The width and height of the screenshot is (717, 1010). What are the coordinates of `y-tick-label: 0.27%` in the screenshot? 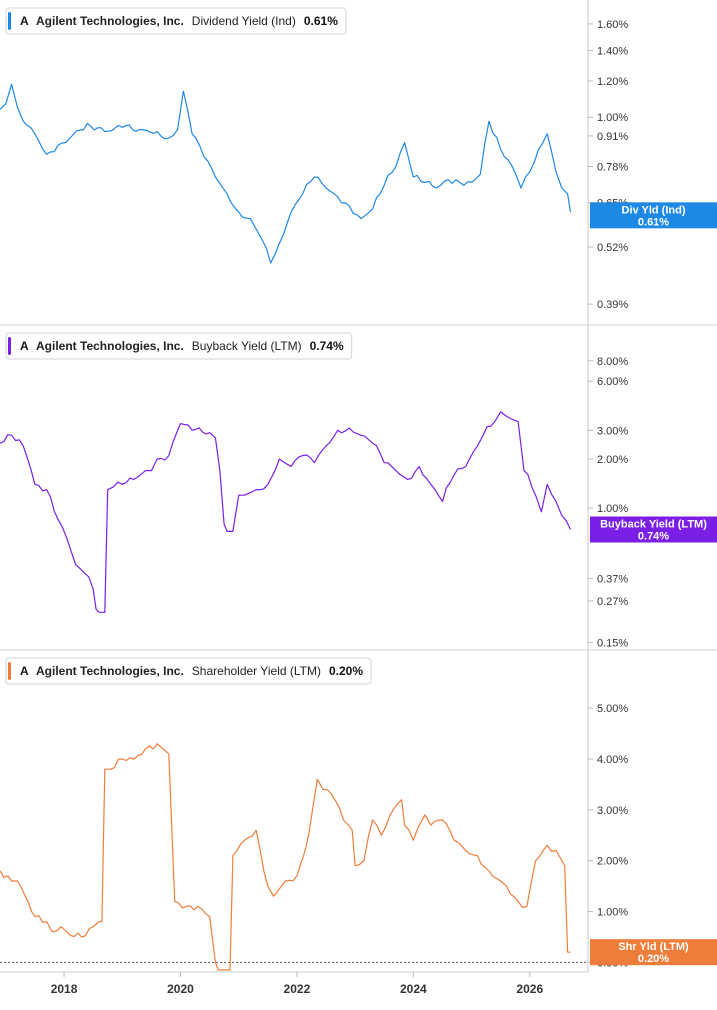 It's located at (612, 602).